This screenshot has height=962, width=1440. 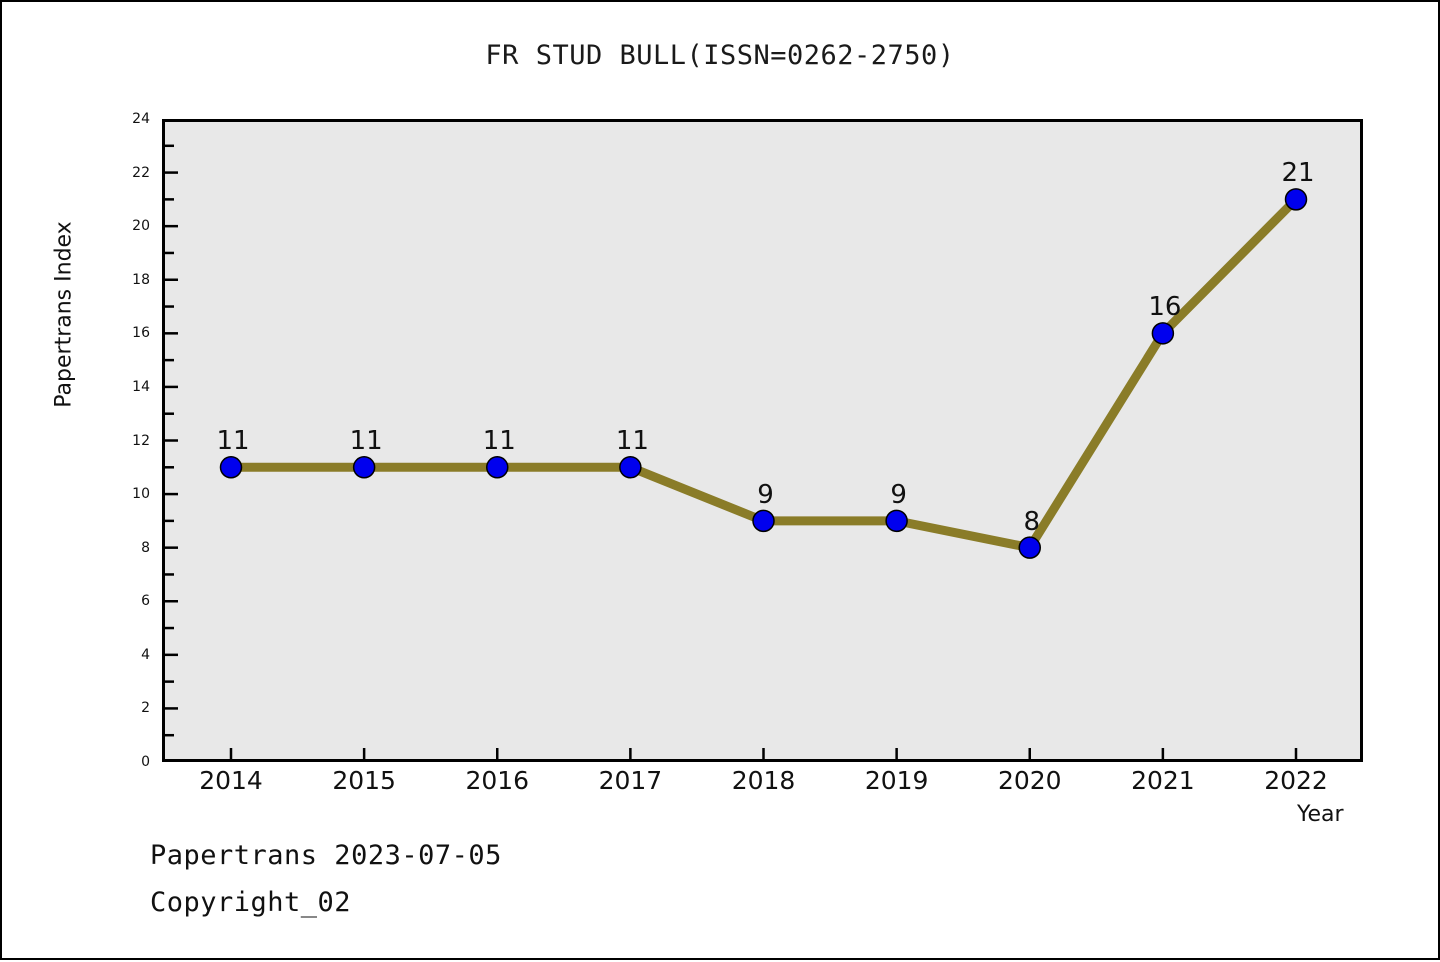 What do you see at coordinates (145, 762) in the screenshot?
I see `y-axis-tick-label: 0` at bounding box center [145, 762].